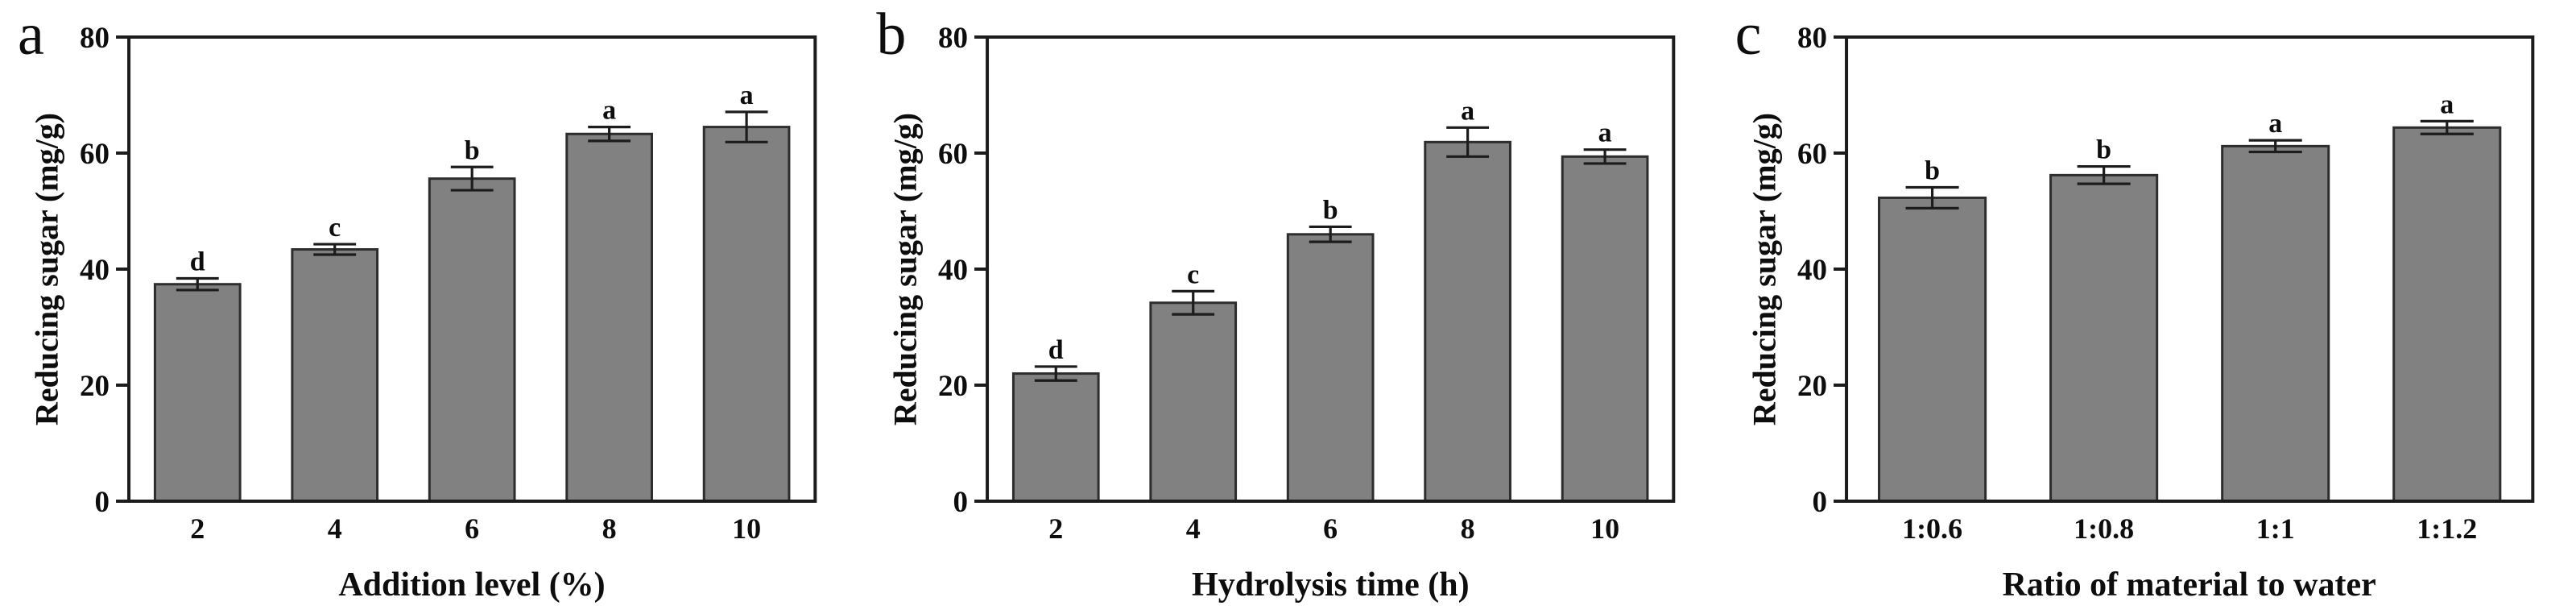 The image size is (2576, 614). What do you see at coordinates (1749, 35) in the screenshot?
I see `panel-label-c: c` at bounding box center [1749, 35].